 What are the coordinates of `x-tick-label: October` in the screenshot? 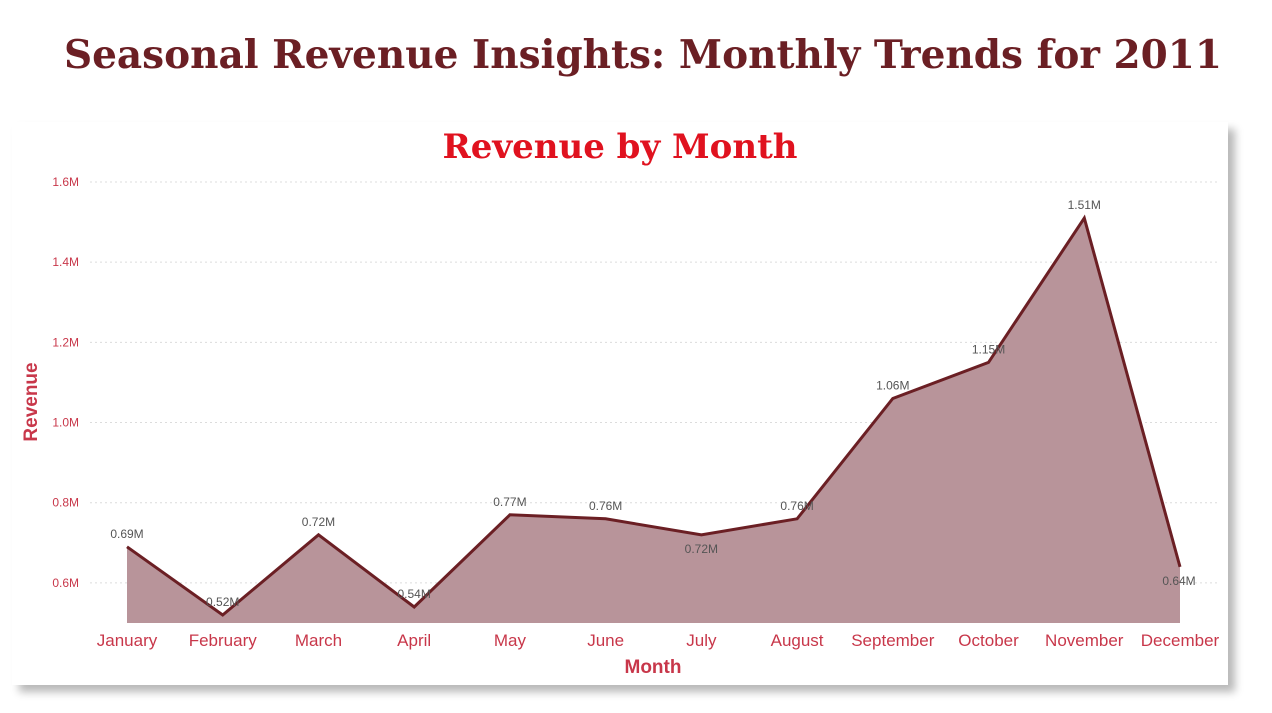 It's located at (988, 640).